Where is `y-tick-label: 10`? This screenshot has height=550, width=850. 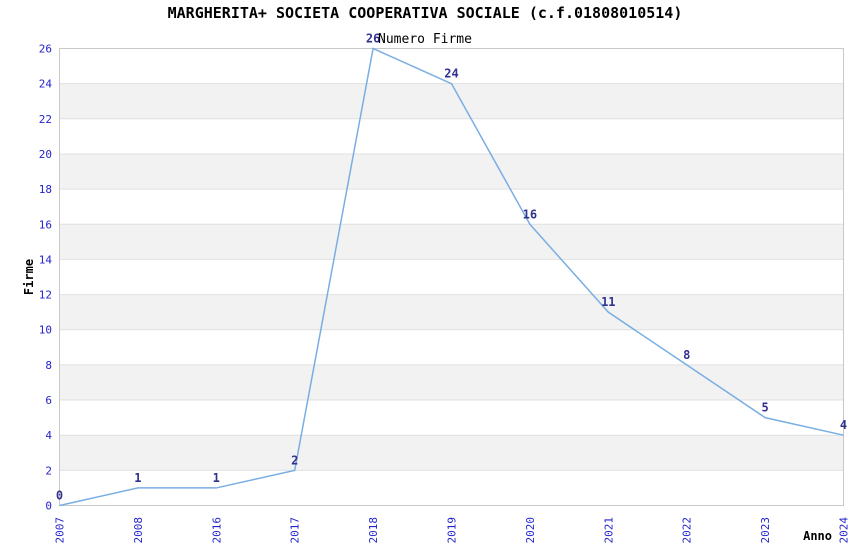
y-tick-label: 10 is located at coordinates (45, 330).